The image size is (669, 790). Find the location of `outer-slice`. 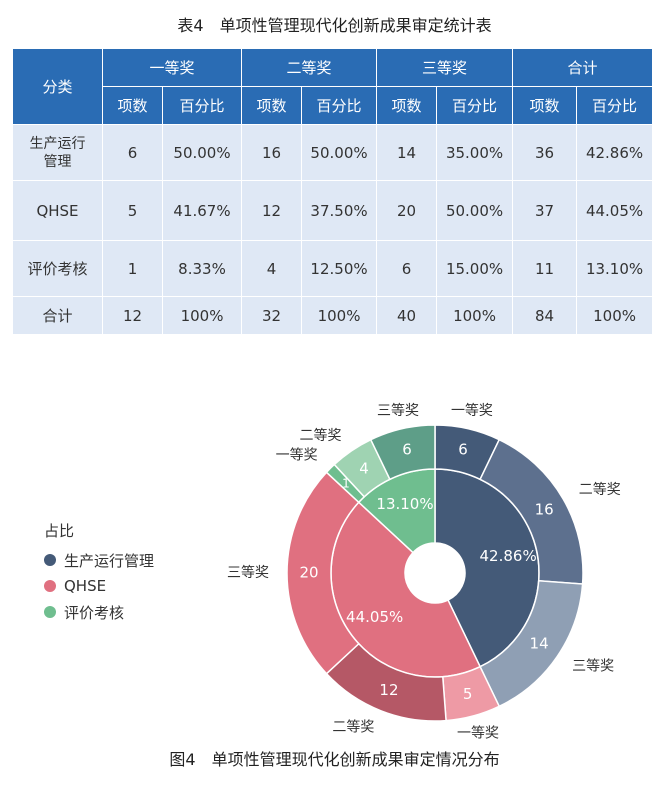

outer-slice is located at coordinates (402, 452).